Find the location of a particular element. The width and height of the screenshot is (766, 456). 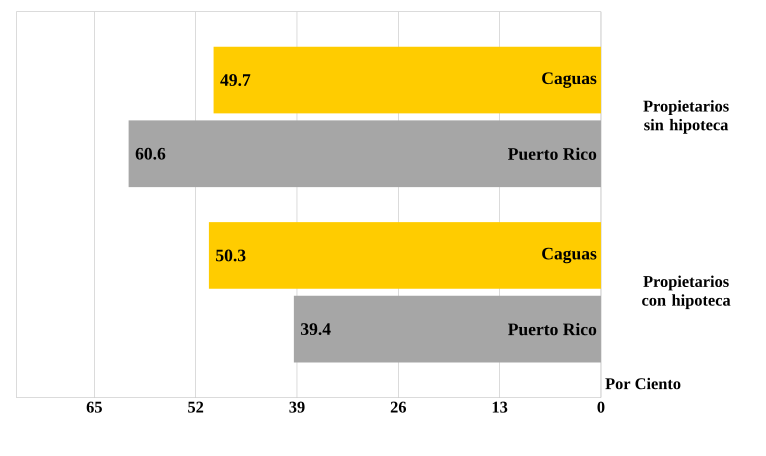

y-tick-label: Propietarios con hipoteca is located at coordinates (686, 293).